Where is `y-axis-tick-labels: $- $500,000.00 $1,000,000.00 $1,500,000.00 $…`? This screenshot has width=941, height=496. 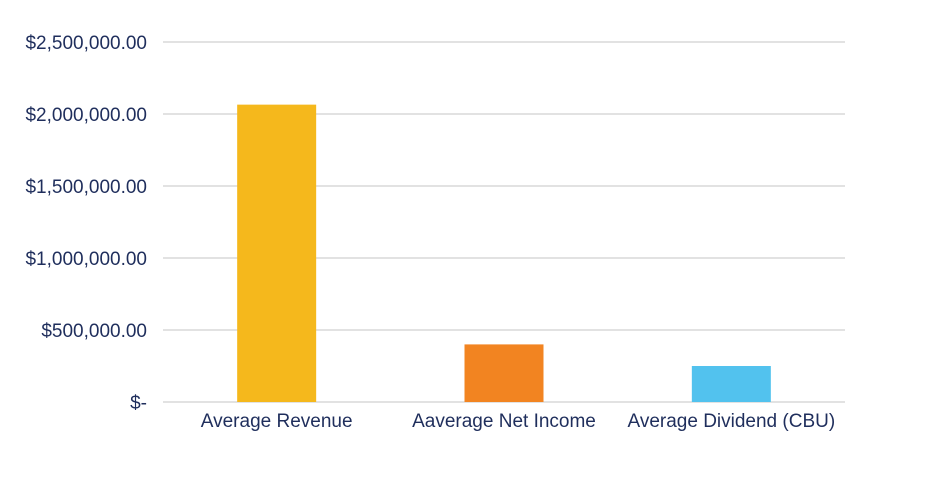
y-axis-tick-labels: $- $500,000.00 $1,000,000.00 $1,500,000.00 $… is located at coordinates (86, 223).